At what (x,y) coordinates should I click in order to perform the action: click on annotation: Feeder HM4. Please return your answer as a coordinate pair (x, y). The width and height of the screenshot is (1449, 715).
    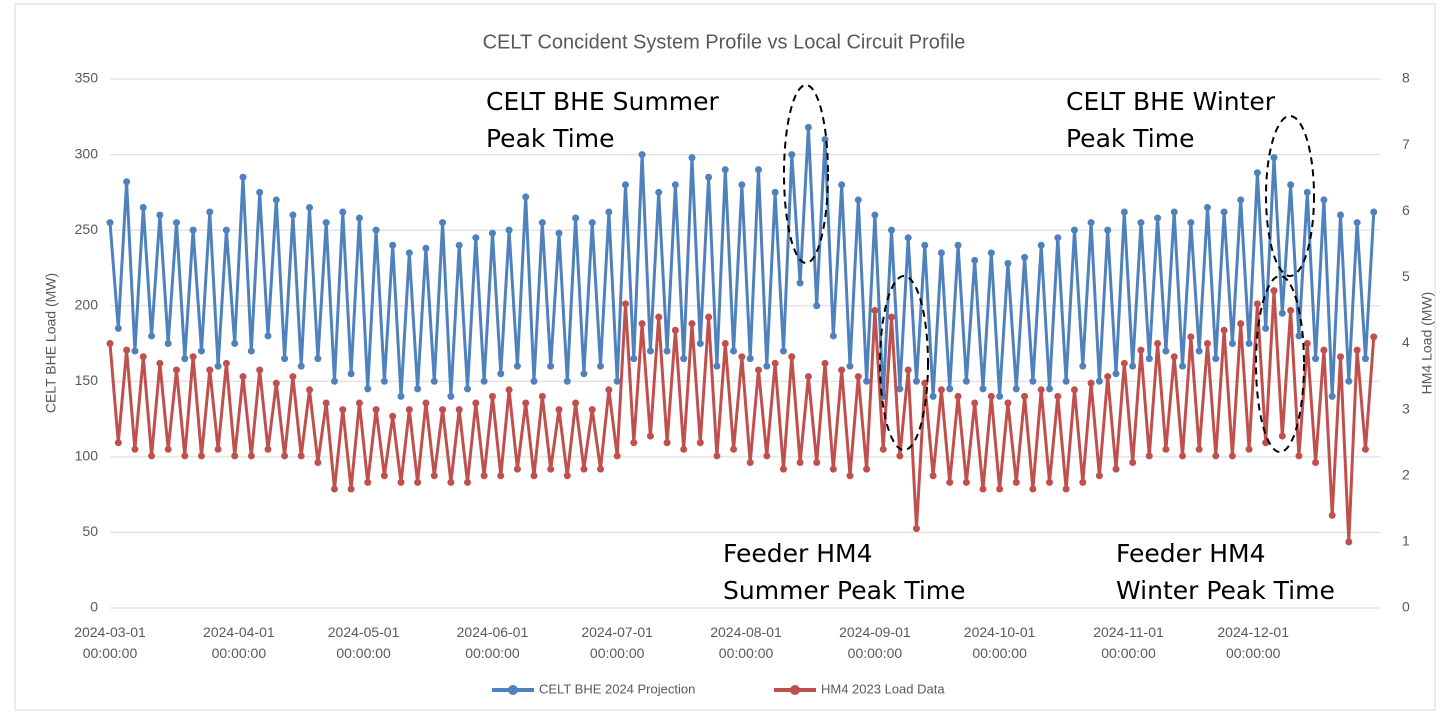
    Looking at the image, I should click on (798, 553).